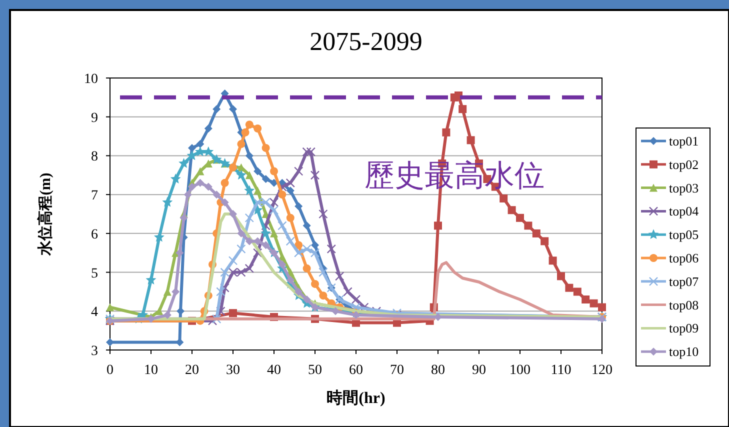  Describe the element at coordinates (94, 196) in the screenshot. I see `y-tick-label: 7` at that location.